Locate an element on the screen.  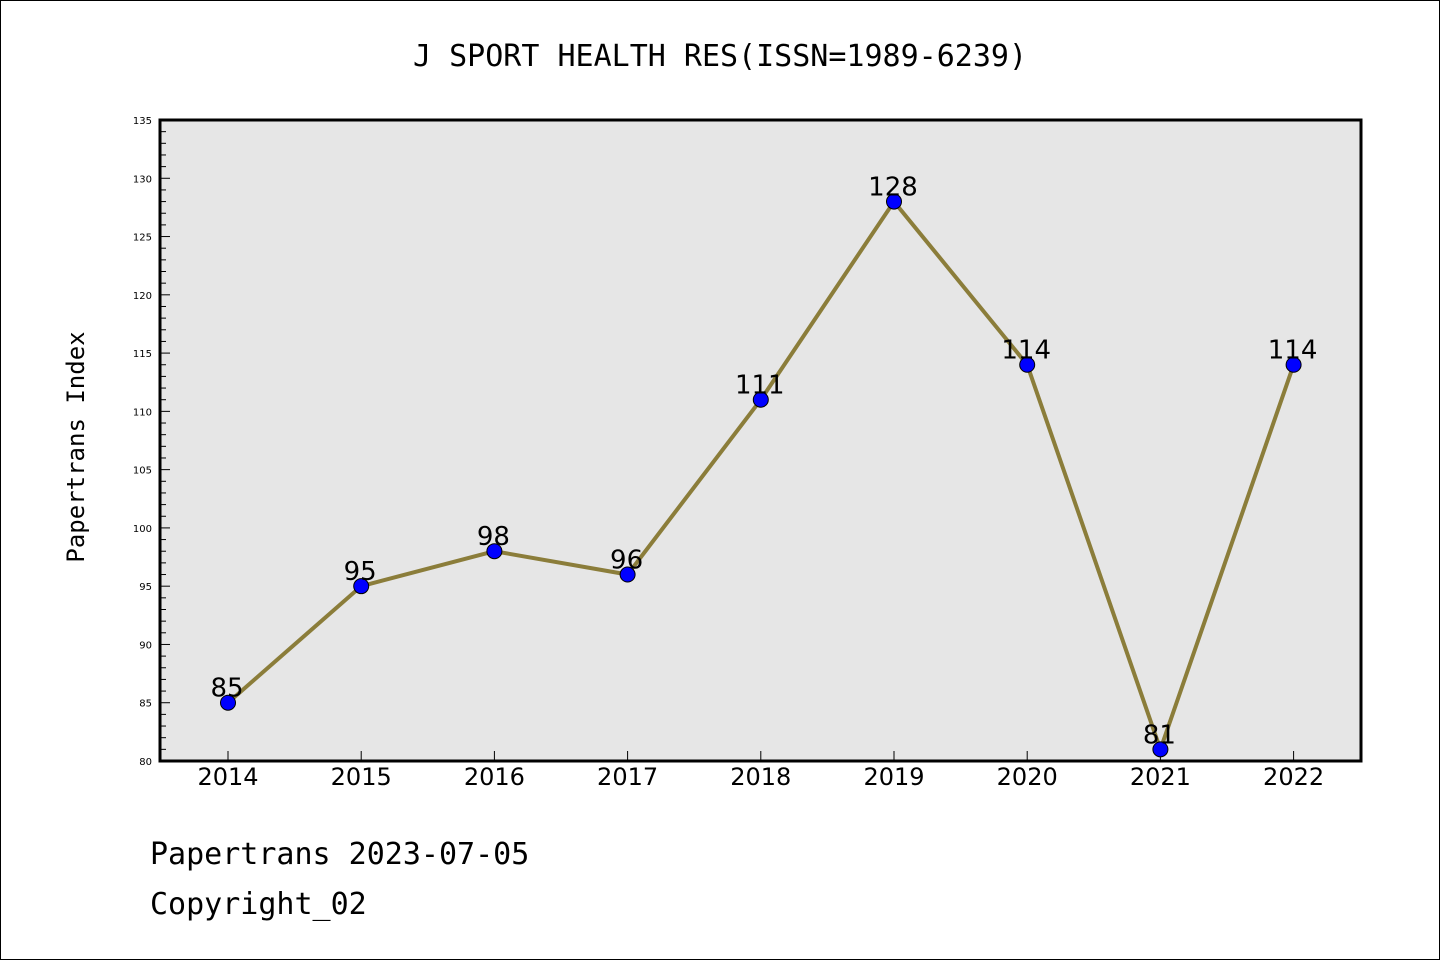
data-label: 95 is located at coordinates (360, 572).